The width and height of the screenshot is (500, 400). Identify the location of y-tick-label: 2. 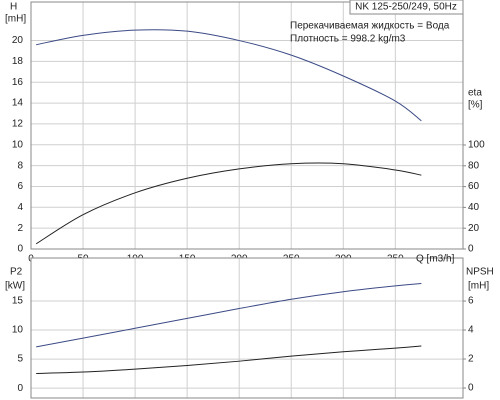
(20, 228).